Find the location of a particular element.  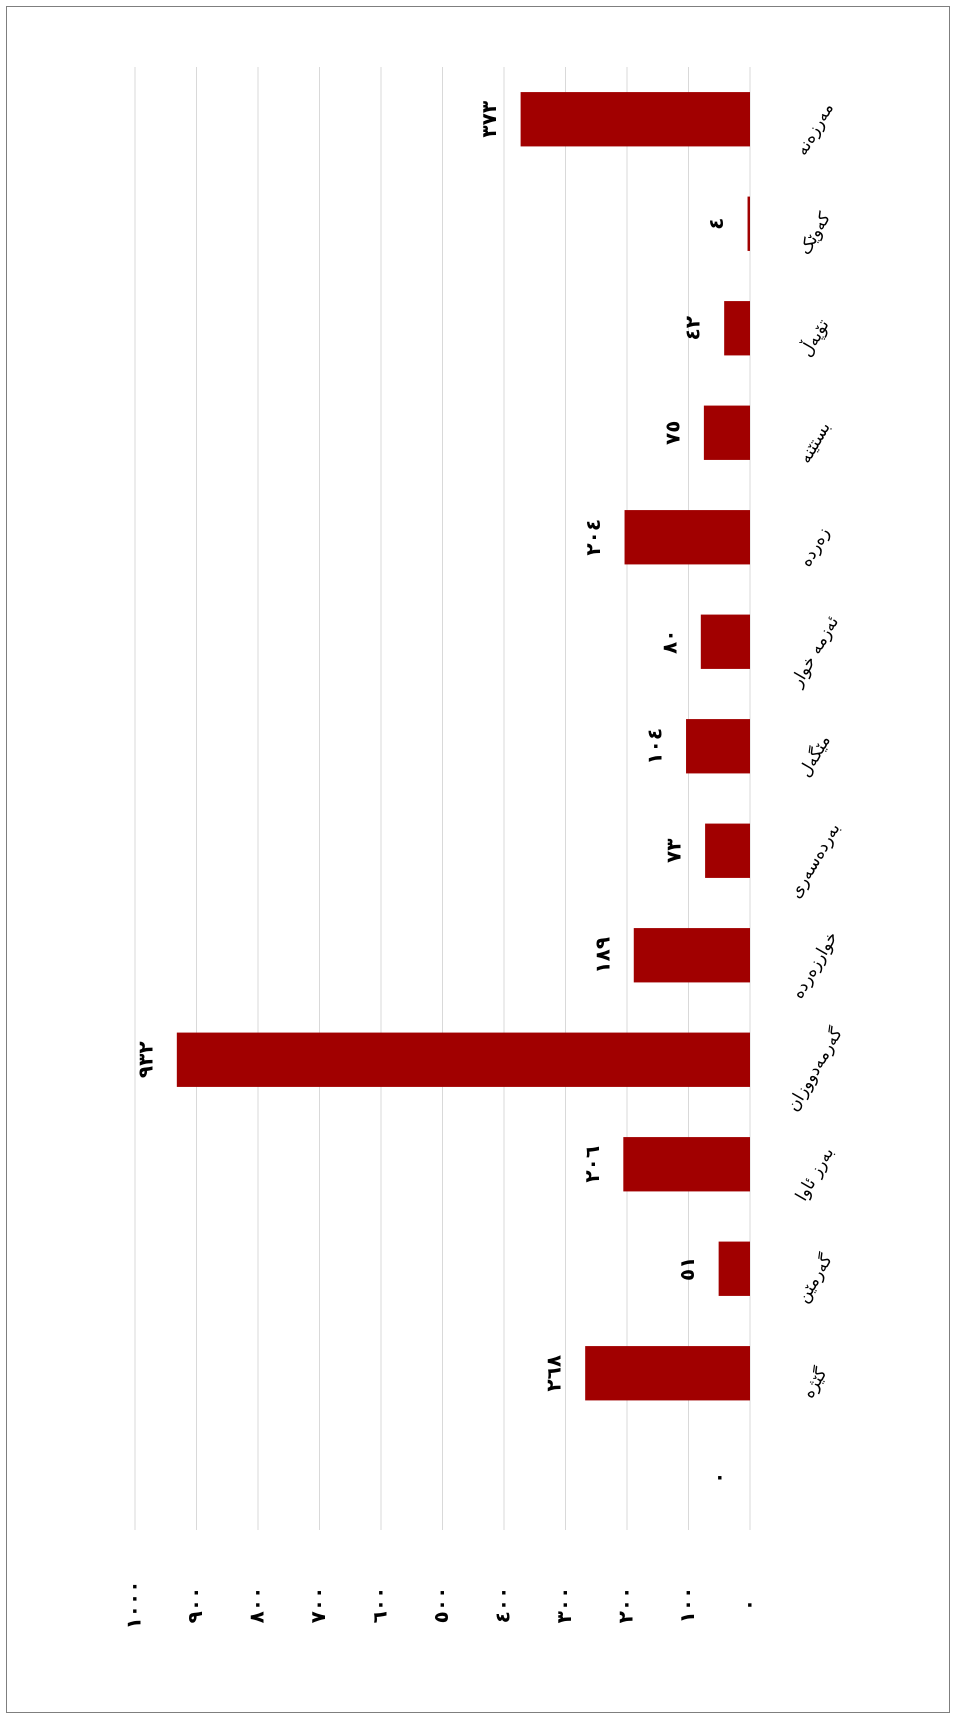

data-label: ٢٦٨ is located at coordinates (554, 1373).